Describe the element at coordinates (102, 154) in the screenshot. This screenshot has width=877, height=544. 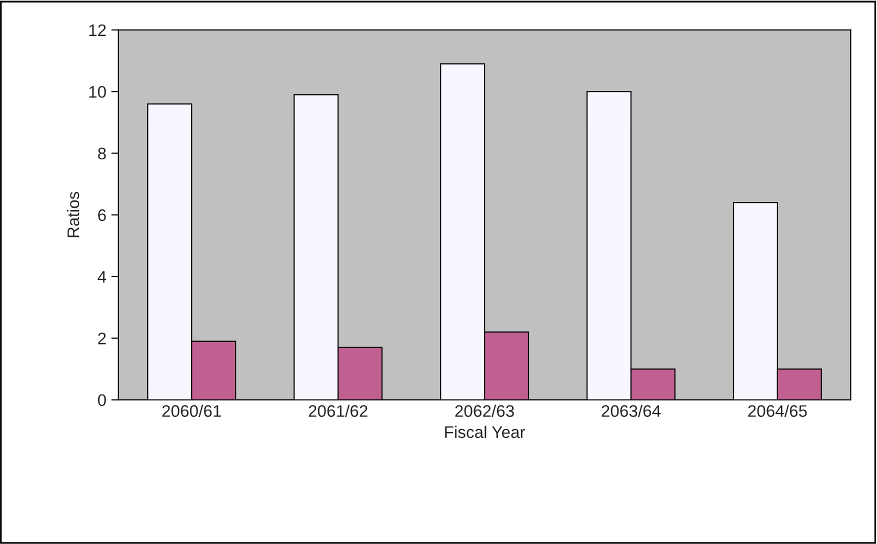
I see `y-tick-label: 8` at that location.